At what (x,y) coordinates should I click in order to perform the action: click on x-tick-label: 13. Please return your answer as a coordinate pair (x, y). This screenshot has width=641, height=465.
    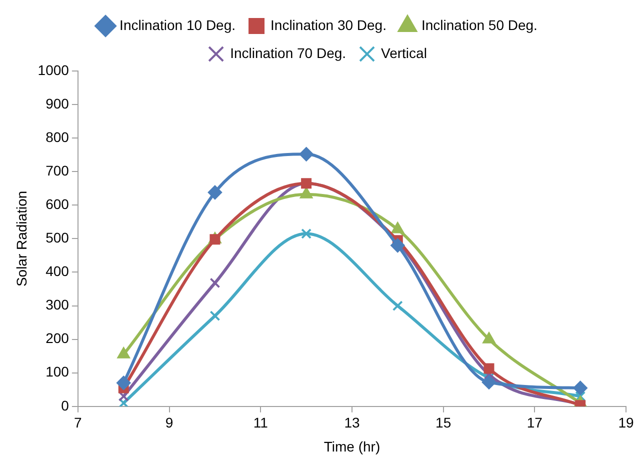
    Looking at the image, I should click on (352, 422).